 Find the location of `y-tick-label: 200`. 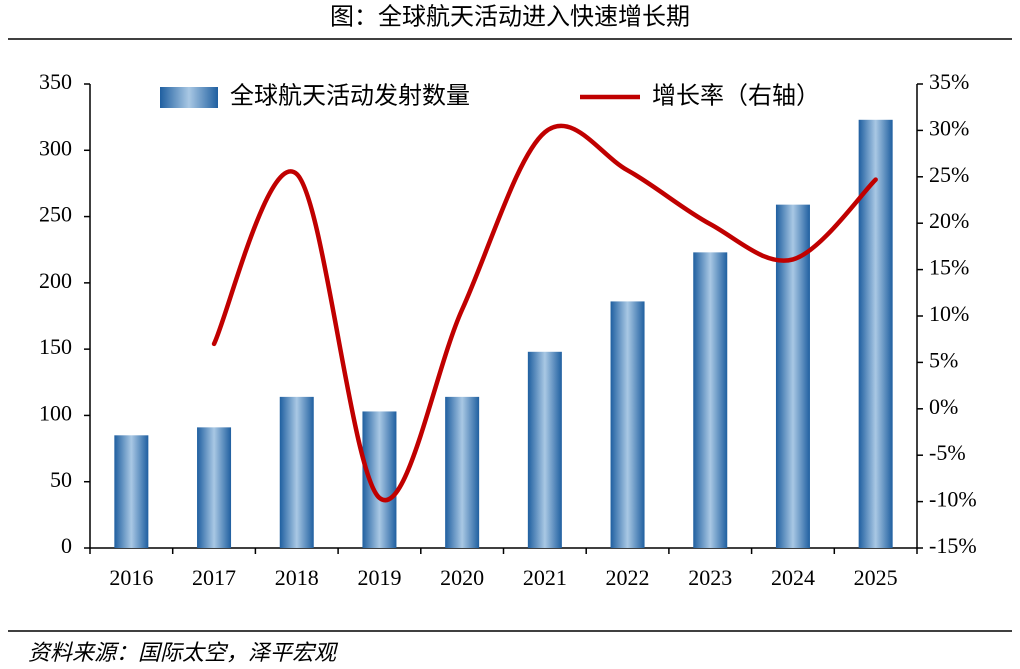

y-tick-label: 200 is located at coordinates (55, 280).